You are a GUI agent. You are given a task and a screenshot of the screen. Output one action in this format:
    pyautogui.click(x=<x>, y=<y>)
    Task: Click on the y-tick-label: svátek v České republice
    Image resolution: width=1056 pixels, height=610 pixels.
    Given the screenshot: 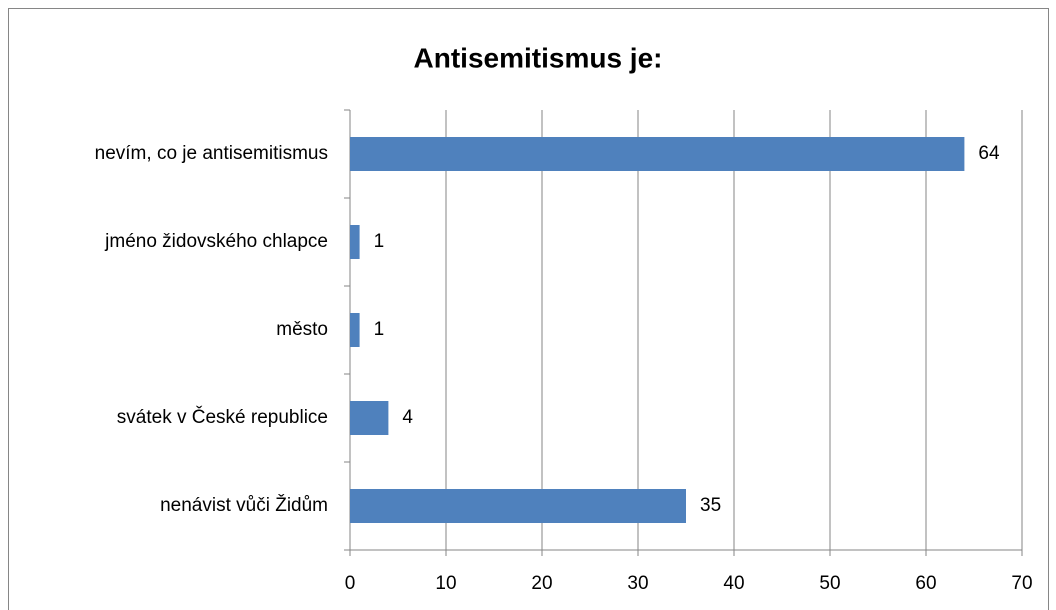 What is the action you would take?
    pyautogui.click(x=222, y=417)
    